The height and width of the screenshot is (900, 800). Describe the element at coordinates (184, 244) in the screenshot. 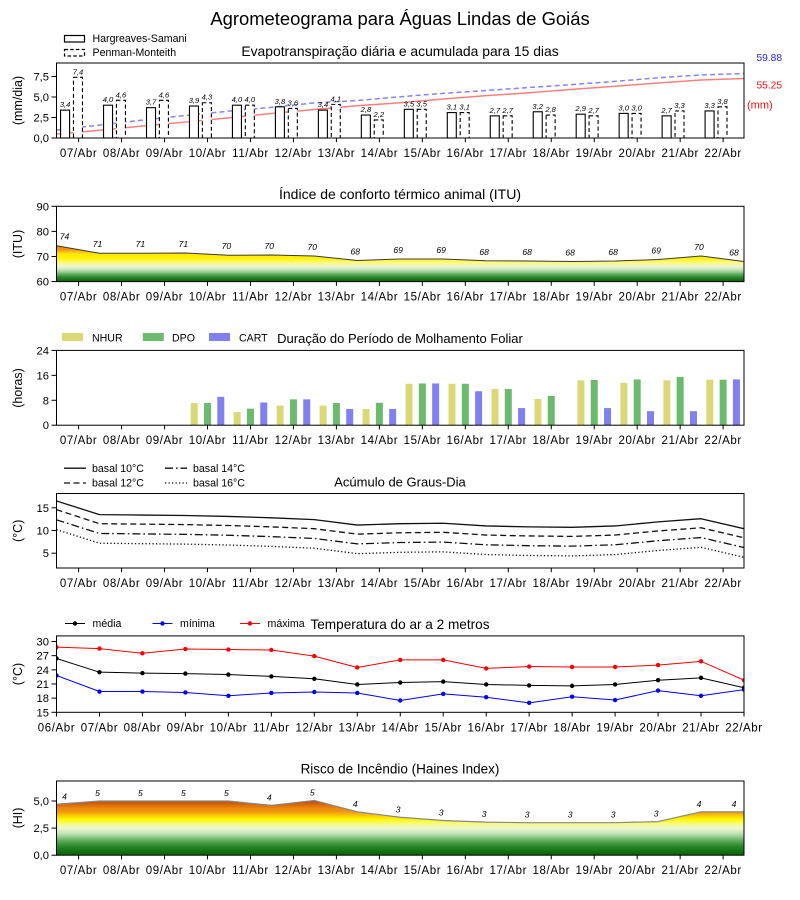

I see `svg-text: 71` at that location.